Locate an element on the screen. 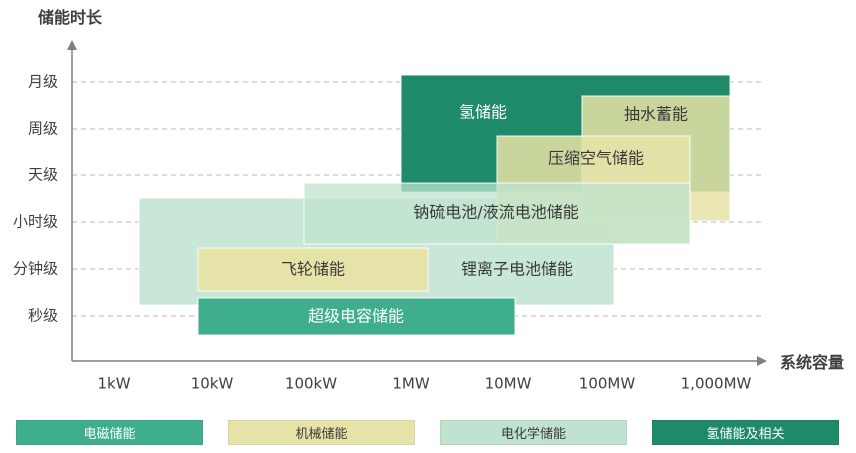 This screenshot has width=856, height=453. bar-label: 压缩空气储能 is located at coordinates (596, 158).